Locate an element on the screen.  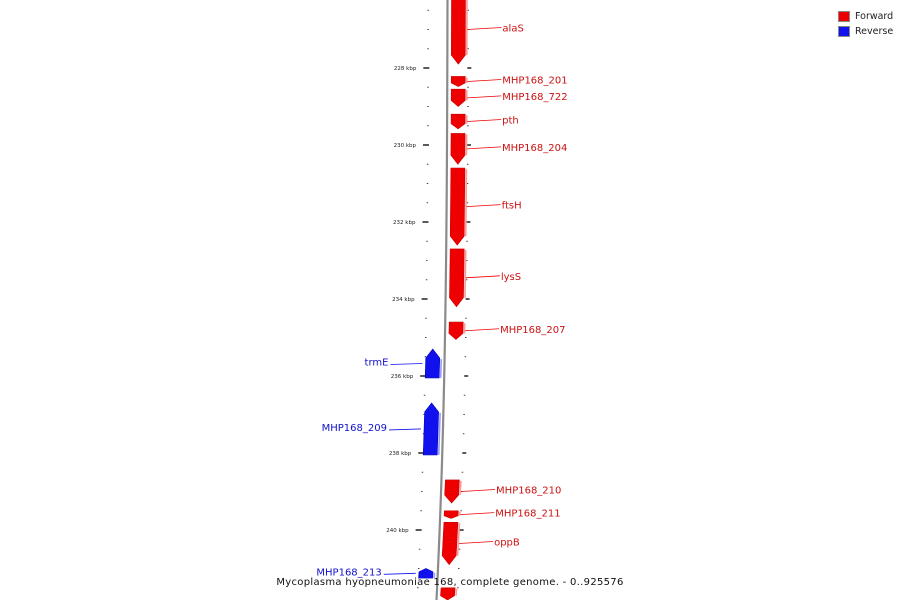
legend-forward-label: Forward is located at coordinates (874, 16).